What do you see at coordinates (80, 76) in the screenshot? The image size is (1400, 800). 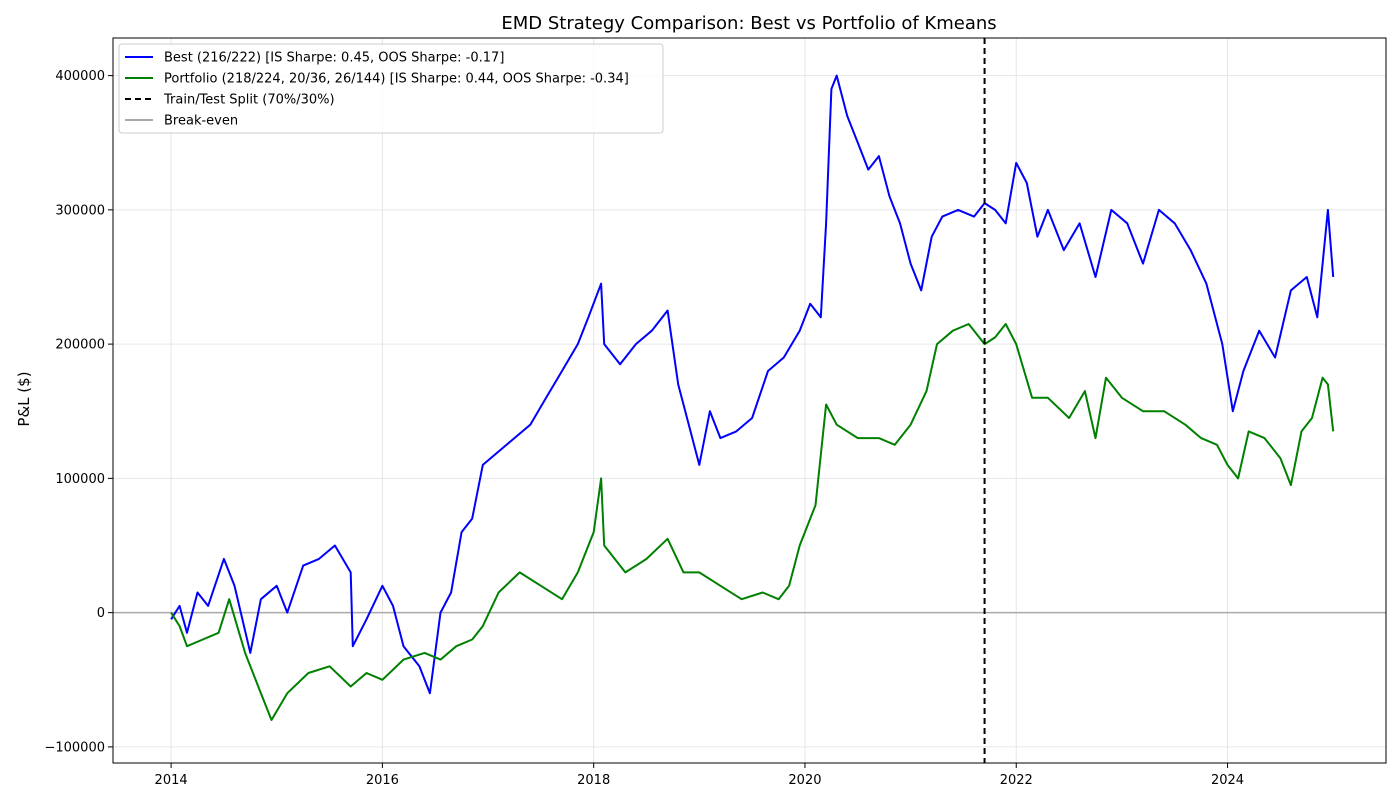 I see `y-tick-label: 400000` at bounding box center [80, 76].